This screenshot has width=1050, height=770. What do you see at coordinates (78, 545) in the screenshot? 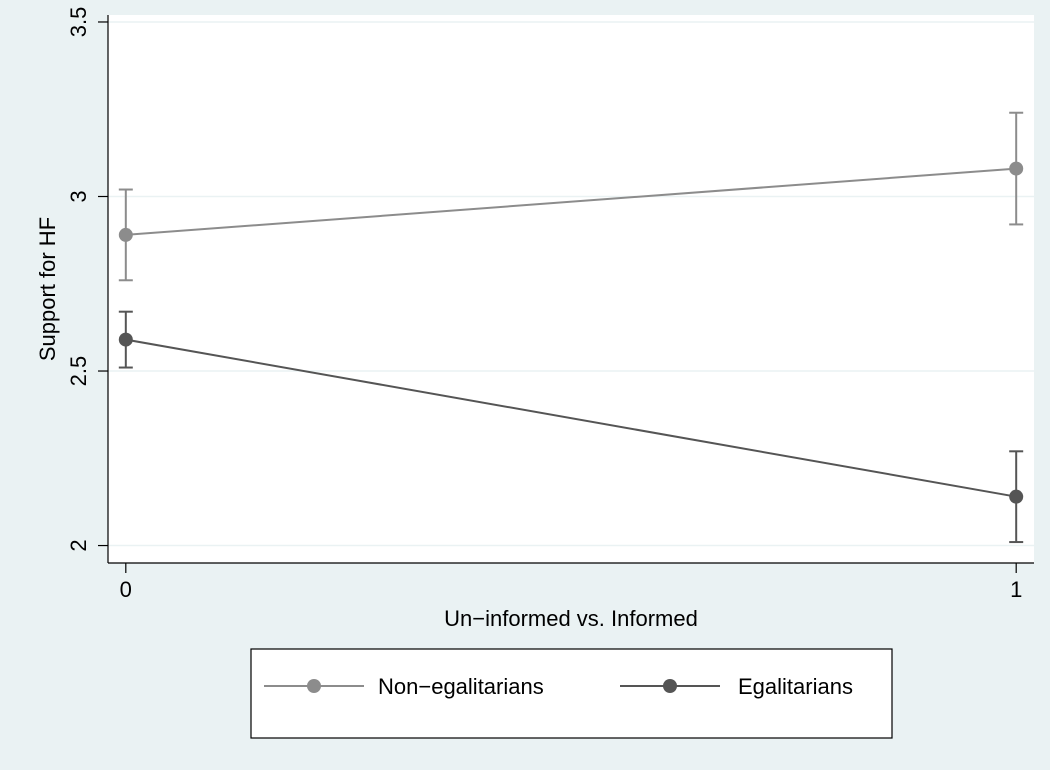
I see `y-tick-label-0: 2` at bounding box center [78, 545].